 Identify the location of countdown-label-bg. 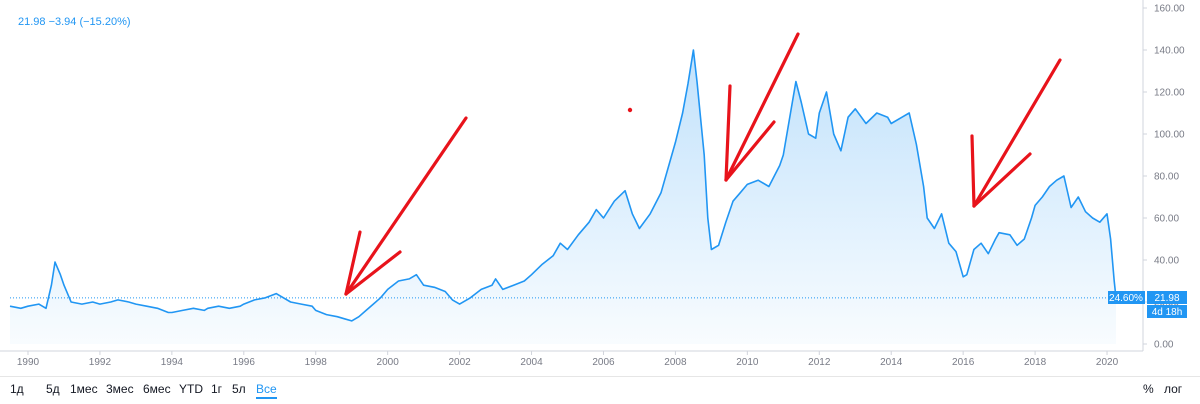
(1167, 311).